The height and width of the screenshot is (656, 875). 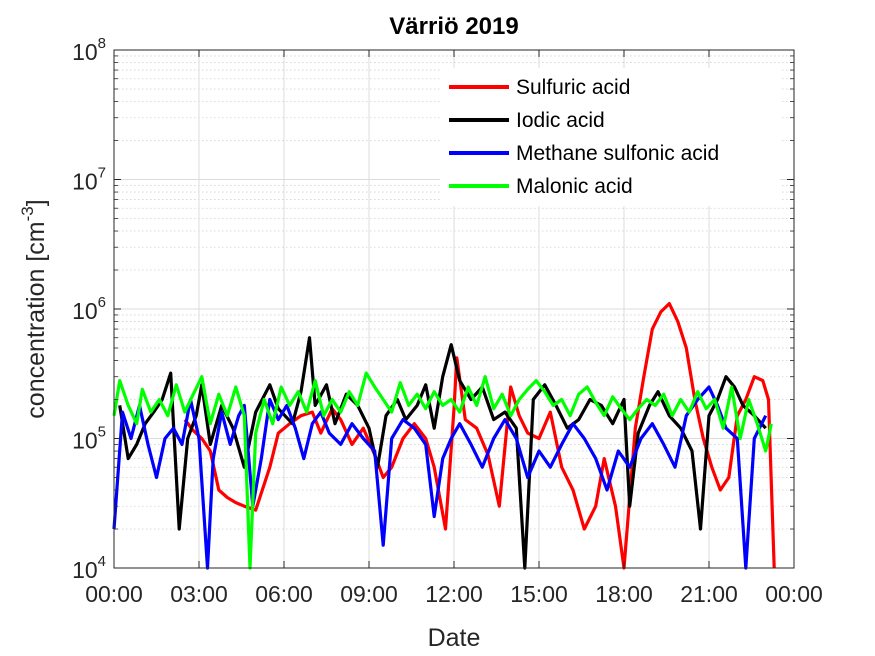 What do you see at coordinates (453, 26) in the screenshot?
I see `chart-title: Värriö 2019` at bounding box center [453, 26].